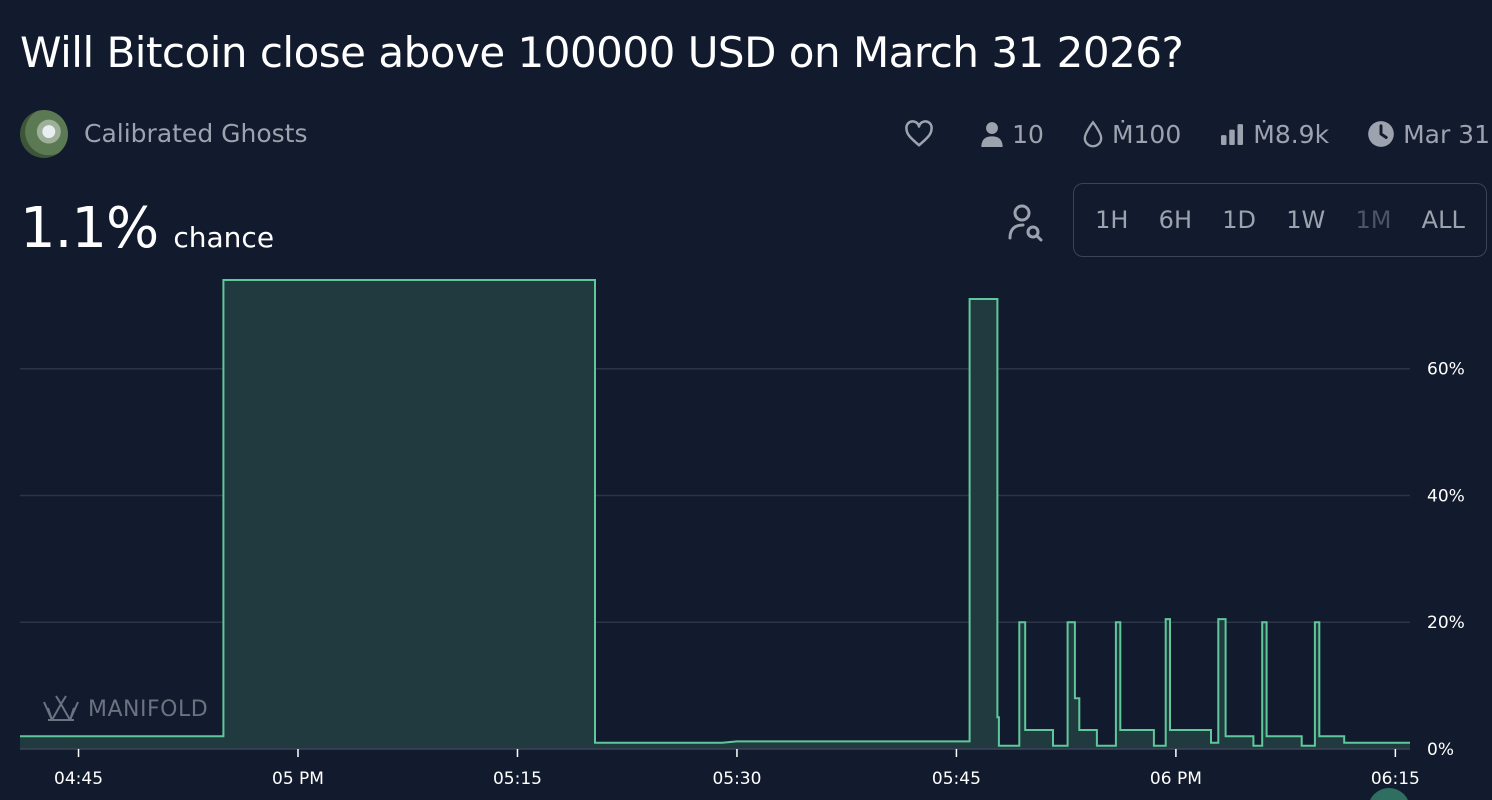 Image resolution: width=1492 pixels, height=800 pixels. I want to click on author-row: Calibrated Ghosts 10 Ṁ100, so click(755, 135).